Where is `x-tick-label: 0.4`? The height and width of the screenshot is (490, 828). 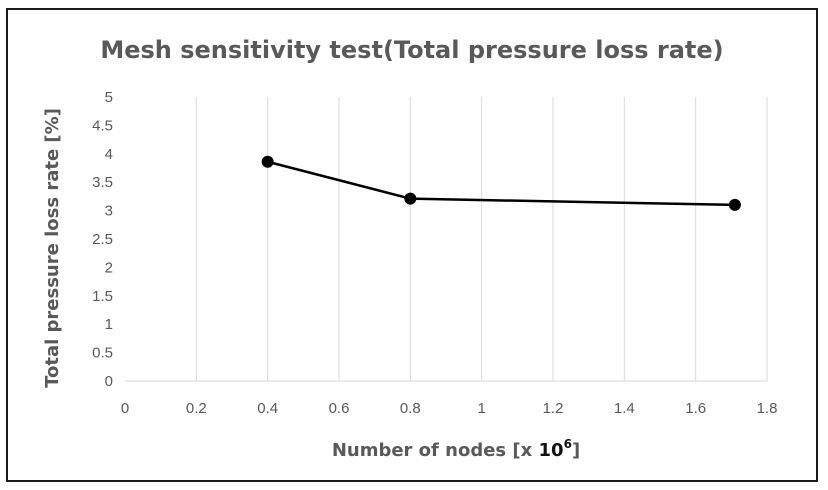 x-tick-label: 0.4 is located at coordinates (267, 408).